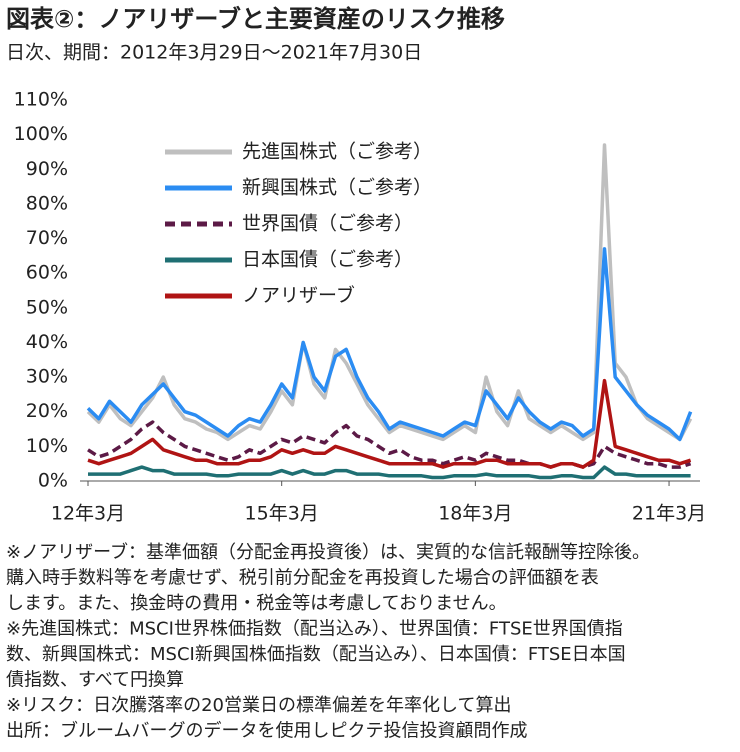  I want to click on legend-label: ノアリザーブ, so click(298, 295).